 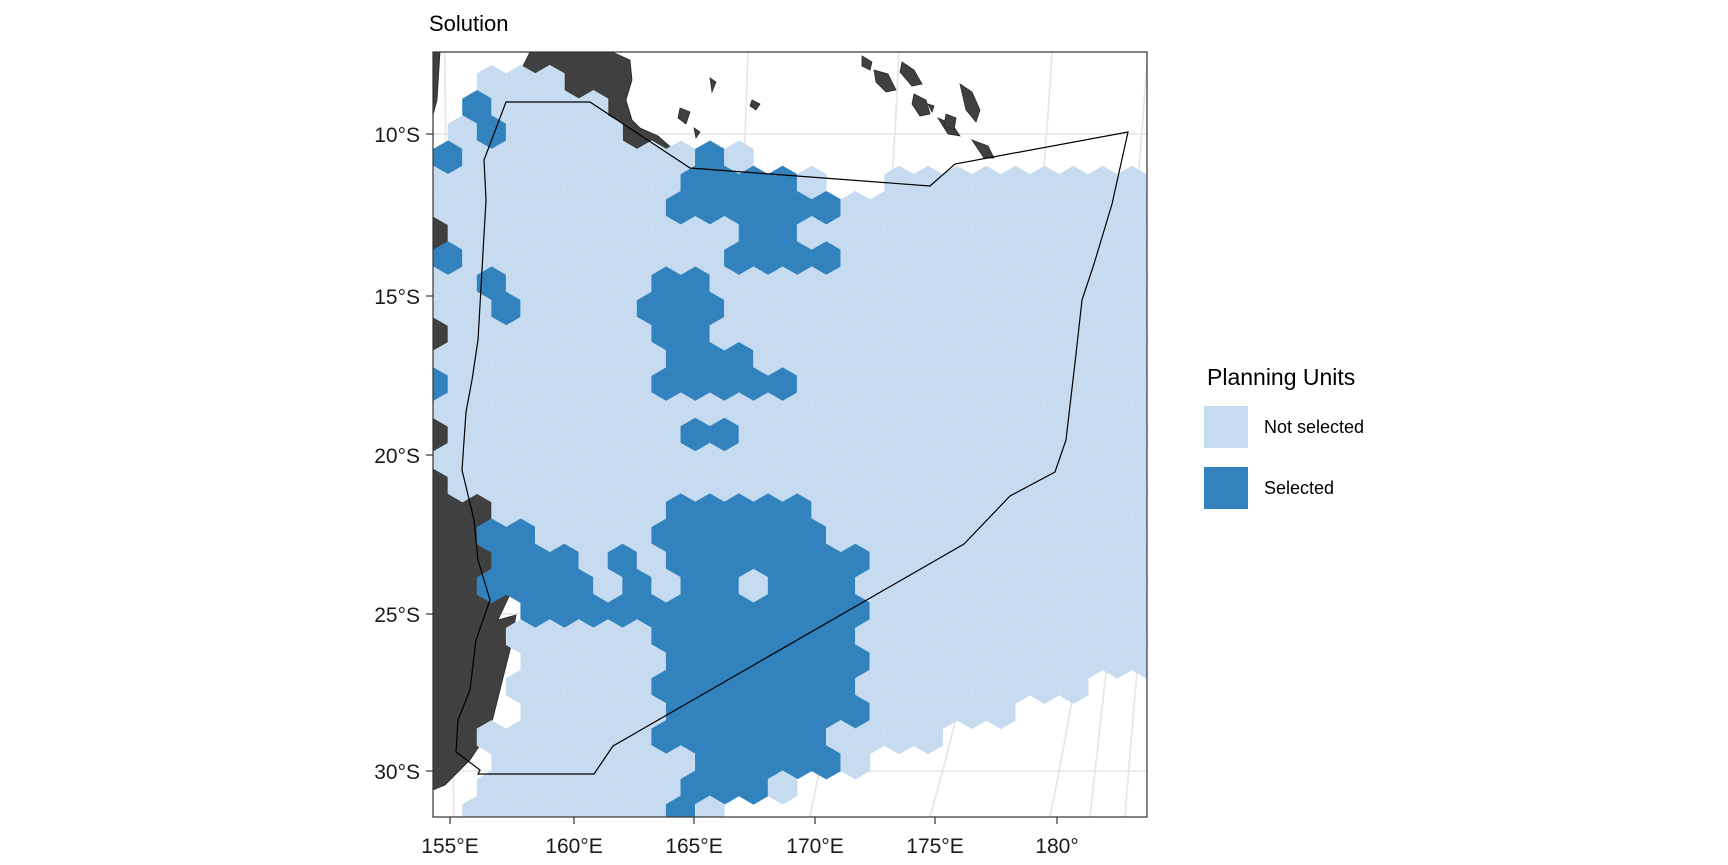 I want to click on y-tick-label: 20°S, so click(x=397, y=456).